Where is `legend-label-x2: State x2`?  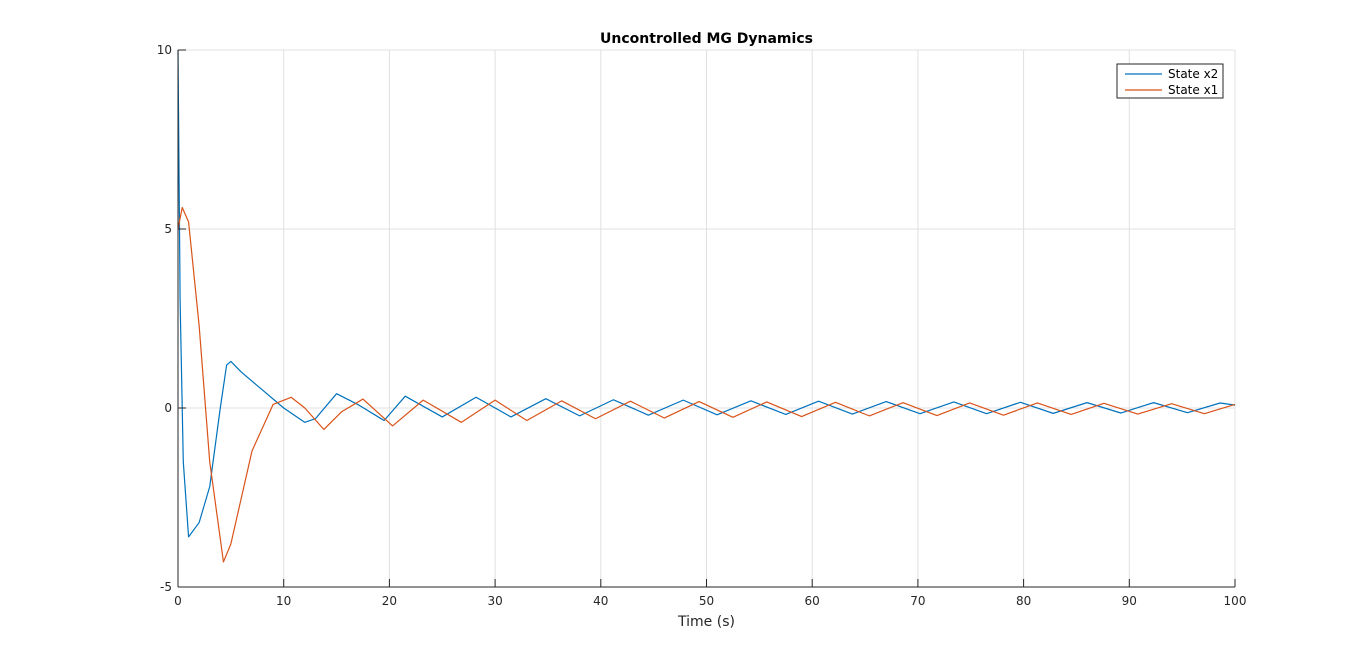
legend-label-x2: State x2 is located at coordinates (1193, 74).